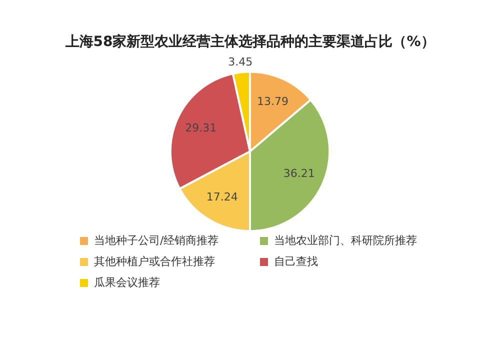 This screenshot has width=500, height=362. What do you see at coordinates (345, 240) in the screenshot?
I see `legend-label: 当地农业部门、科研院所推荐` at bounding box center [345, 240].